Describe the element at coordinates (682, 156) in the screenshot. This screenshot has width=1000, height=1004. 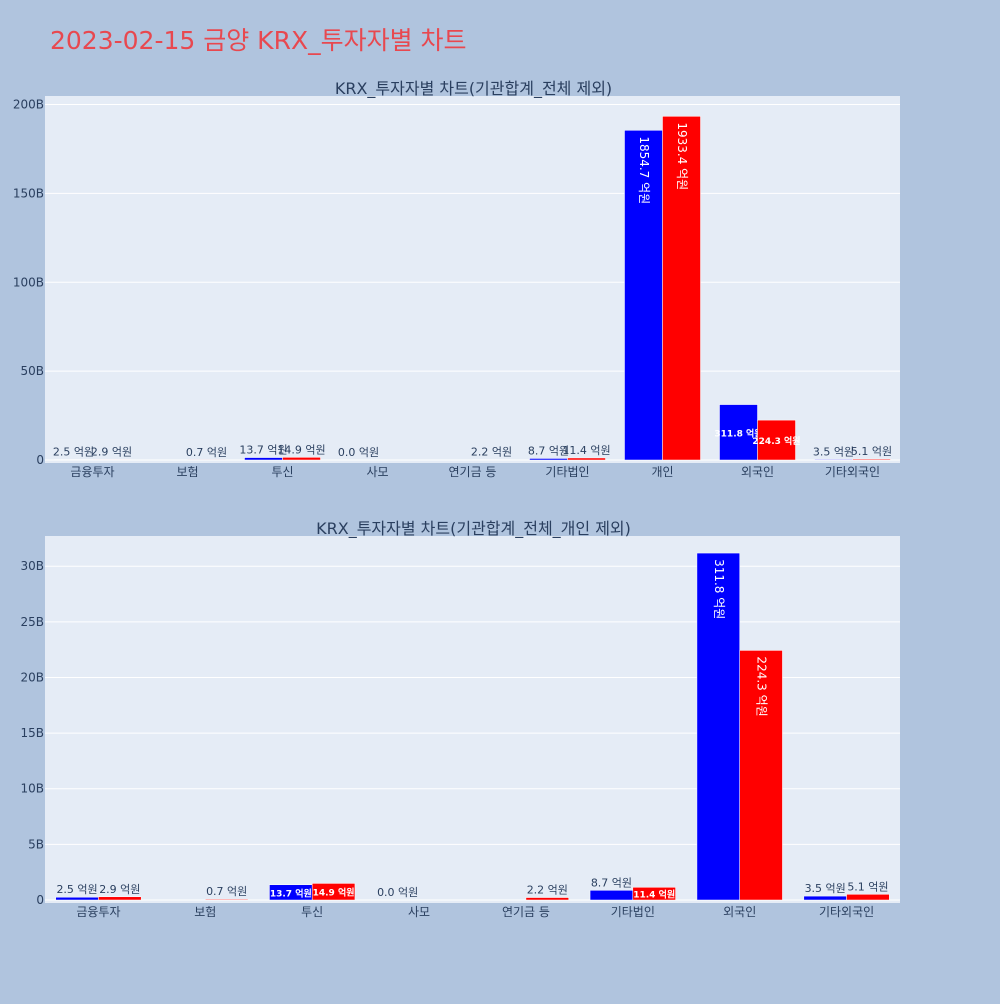
I see `data-label: 1933.4 억원` at that location.